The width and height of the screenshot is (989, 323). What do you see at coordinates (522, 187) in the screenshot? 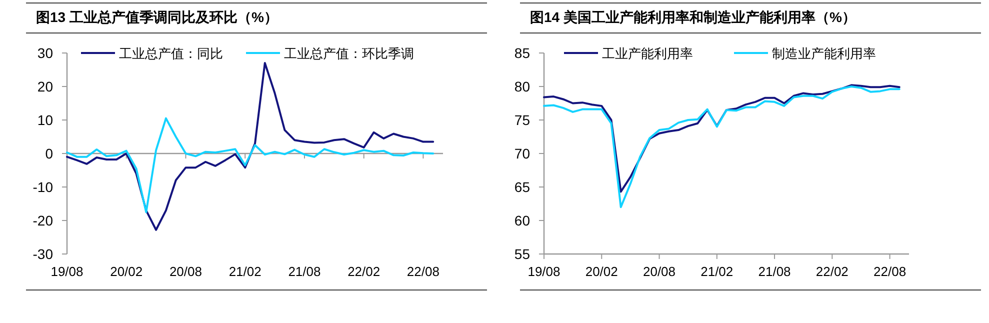
I see `y-tick-label: 65` at bounding box center [522, 187].